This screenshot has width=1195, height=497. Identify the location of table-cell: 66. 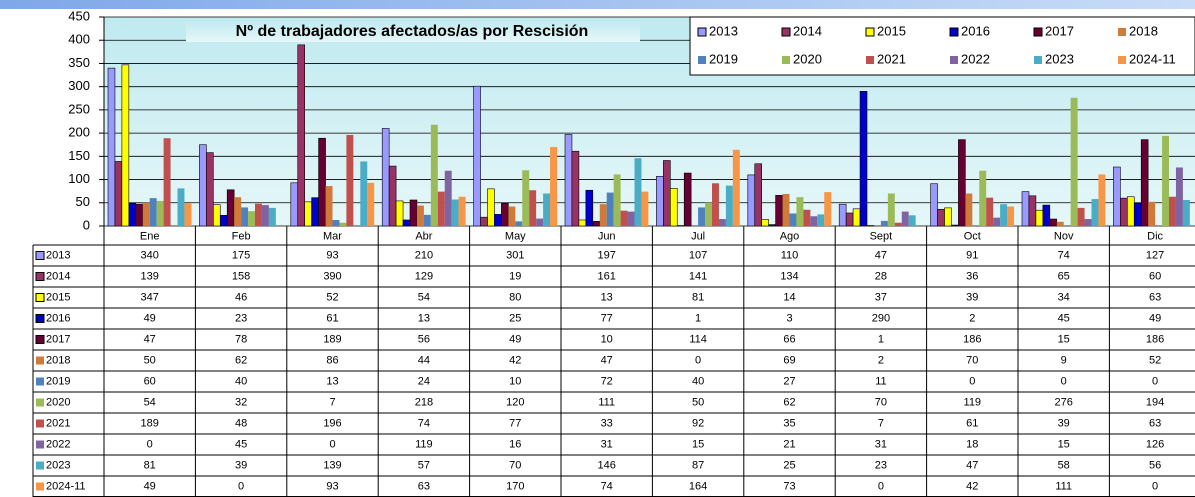
(789, 339).